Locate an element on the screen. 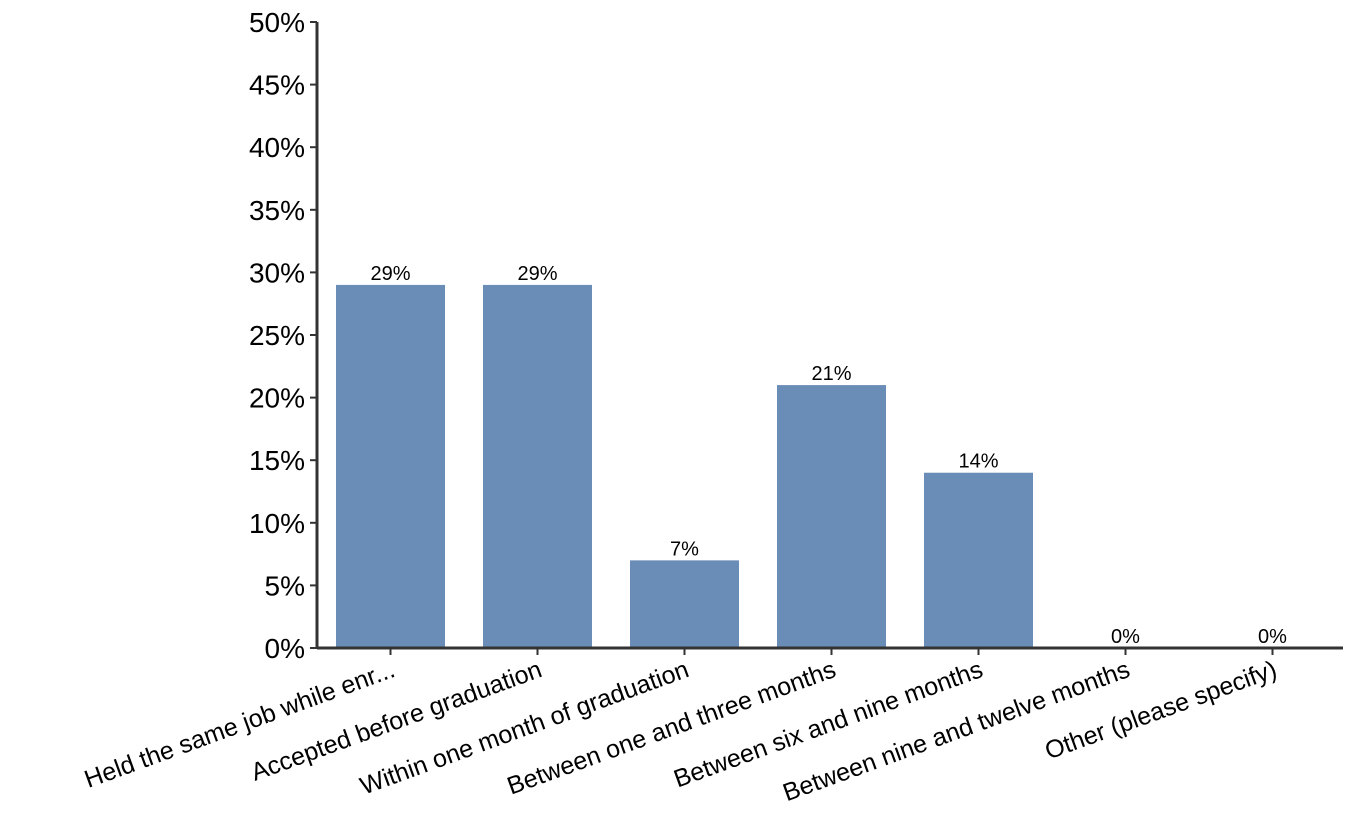  y-axis: 0% 5% 10% 15% 20% 25% 30% 35% 40% 45% 50% is located at coordinates (284, 335).